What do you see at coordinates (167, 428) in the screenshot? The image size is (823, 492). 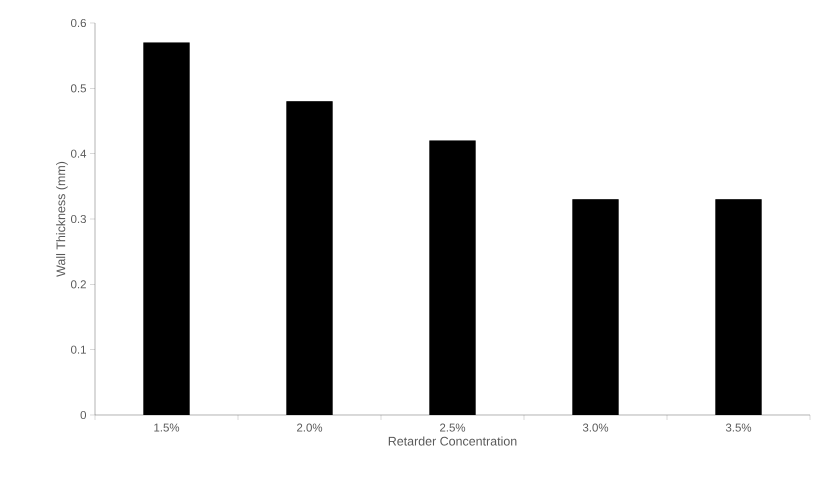 I see `x-tick-label: 1.5%` at bounding box center [167, 428].